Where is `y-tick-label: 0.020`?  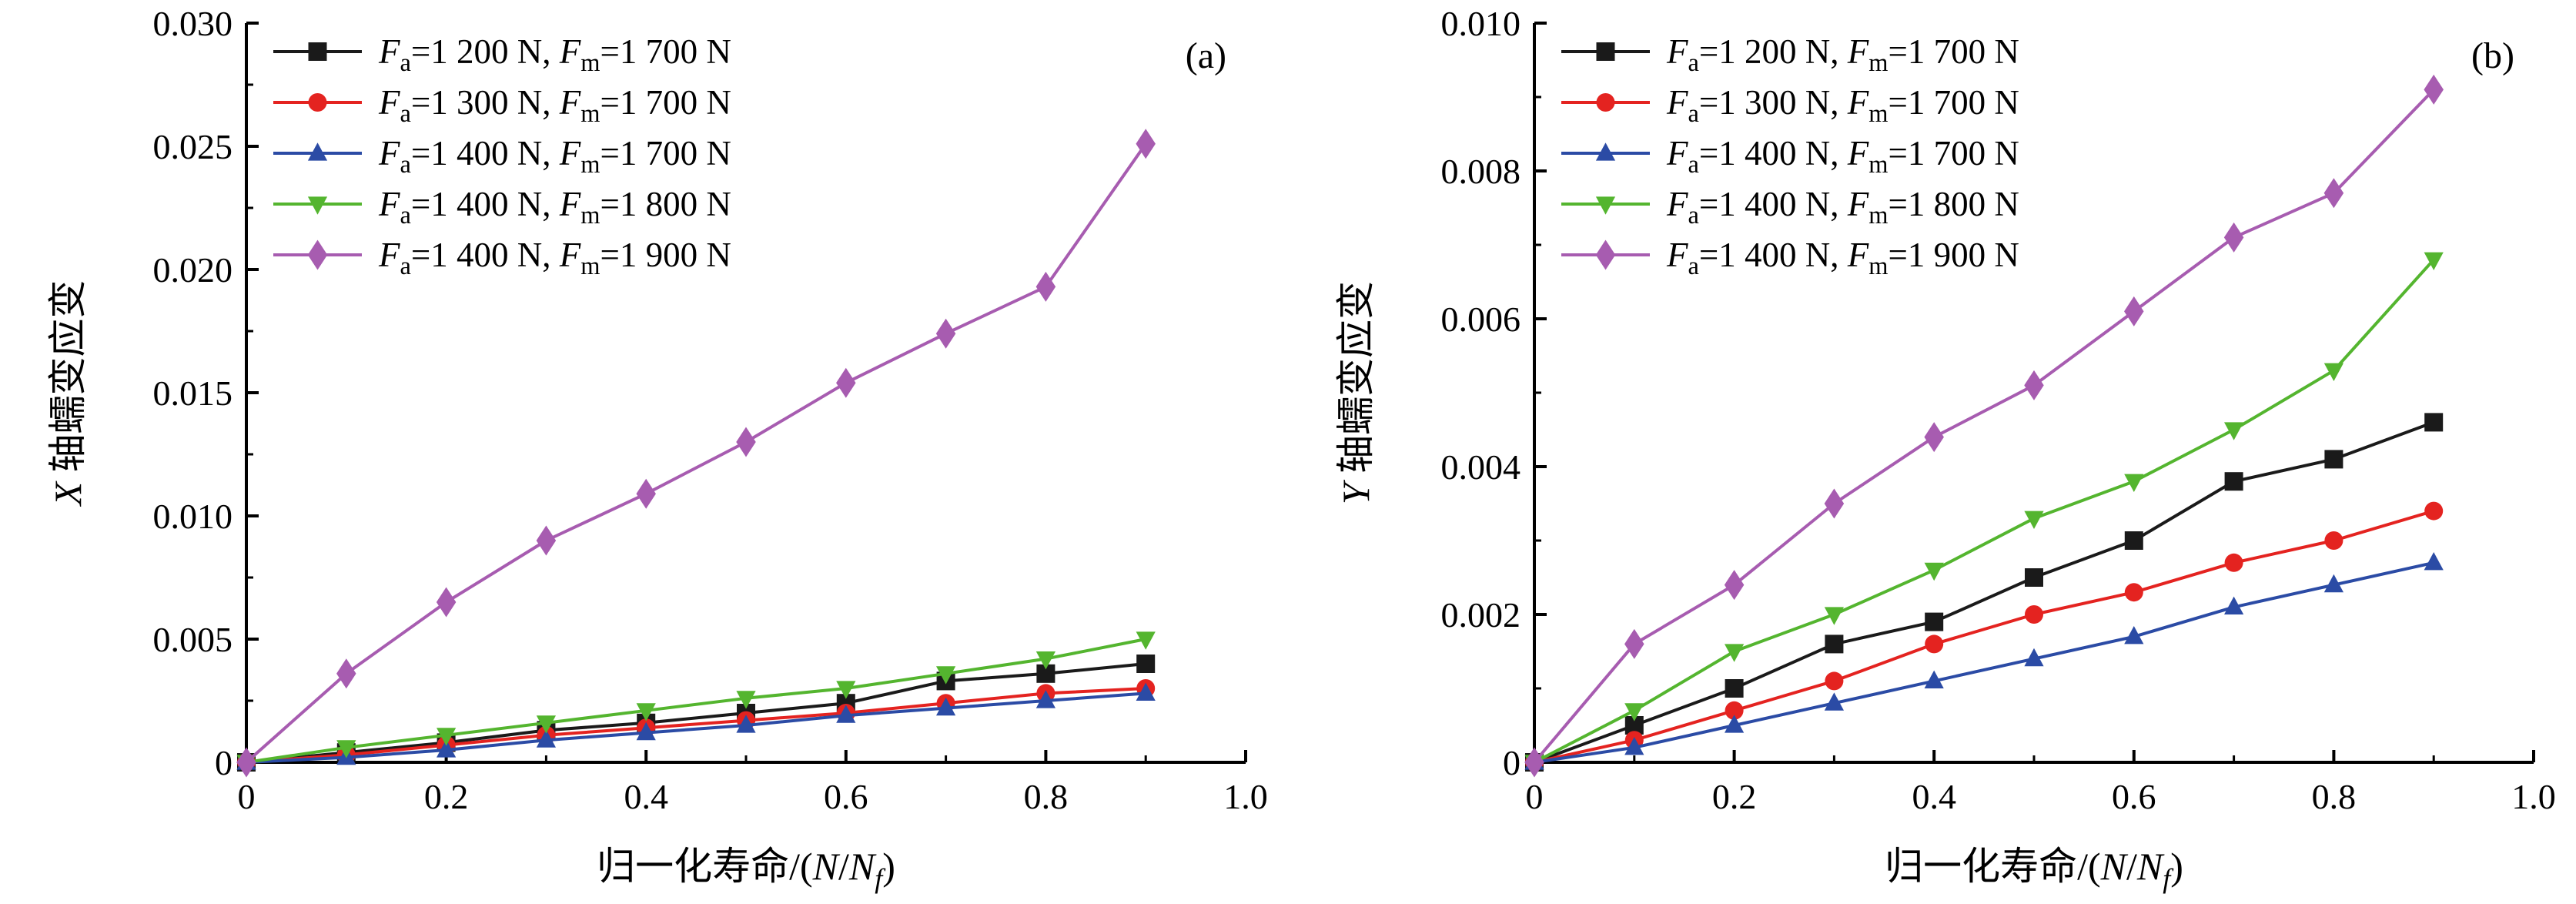 y-tick-label: 0.020 is located at coordinates (193, 270).